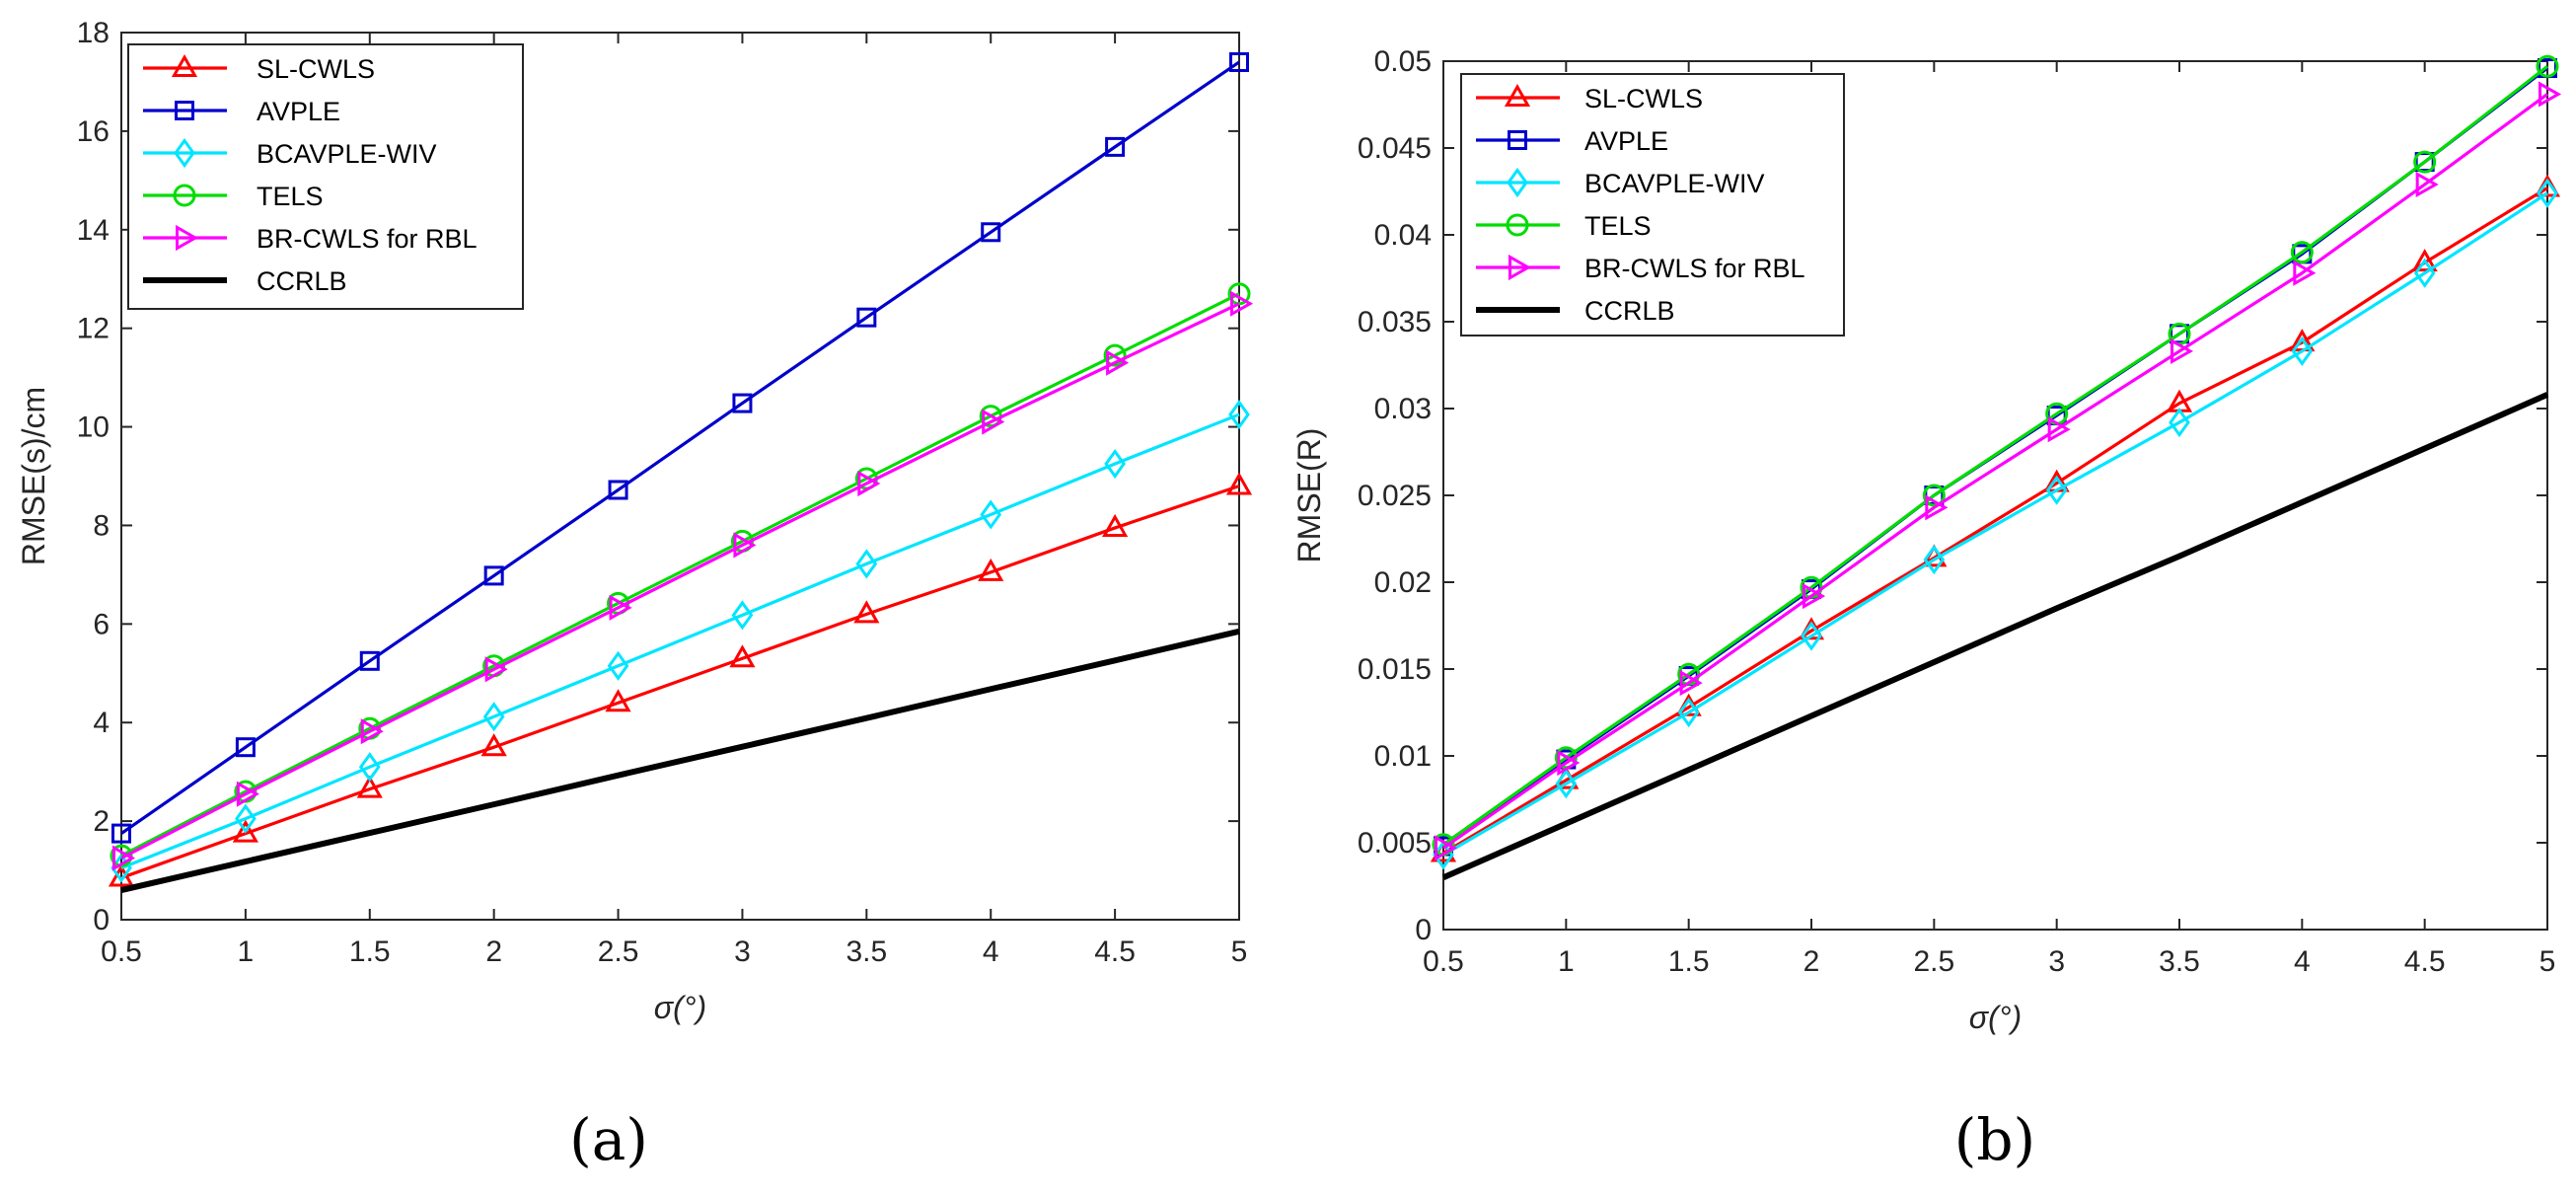 Image resolution: width=2576 pixels, height=1197 pixels. What do you see at coordinates (93, 33) in the screenshot?
I see `y-tick-label: 18` at bounding box center [93, 33].